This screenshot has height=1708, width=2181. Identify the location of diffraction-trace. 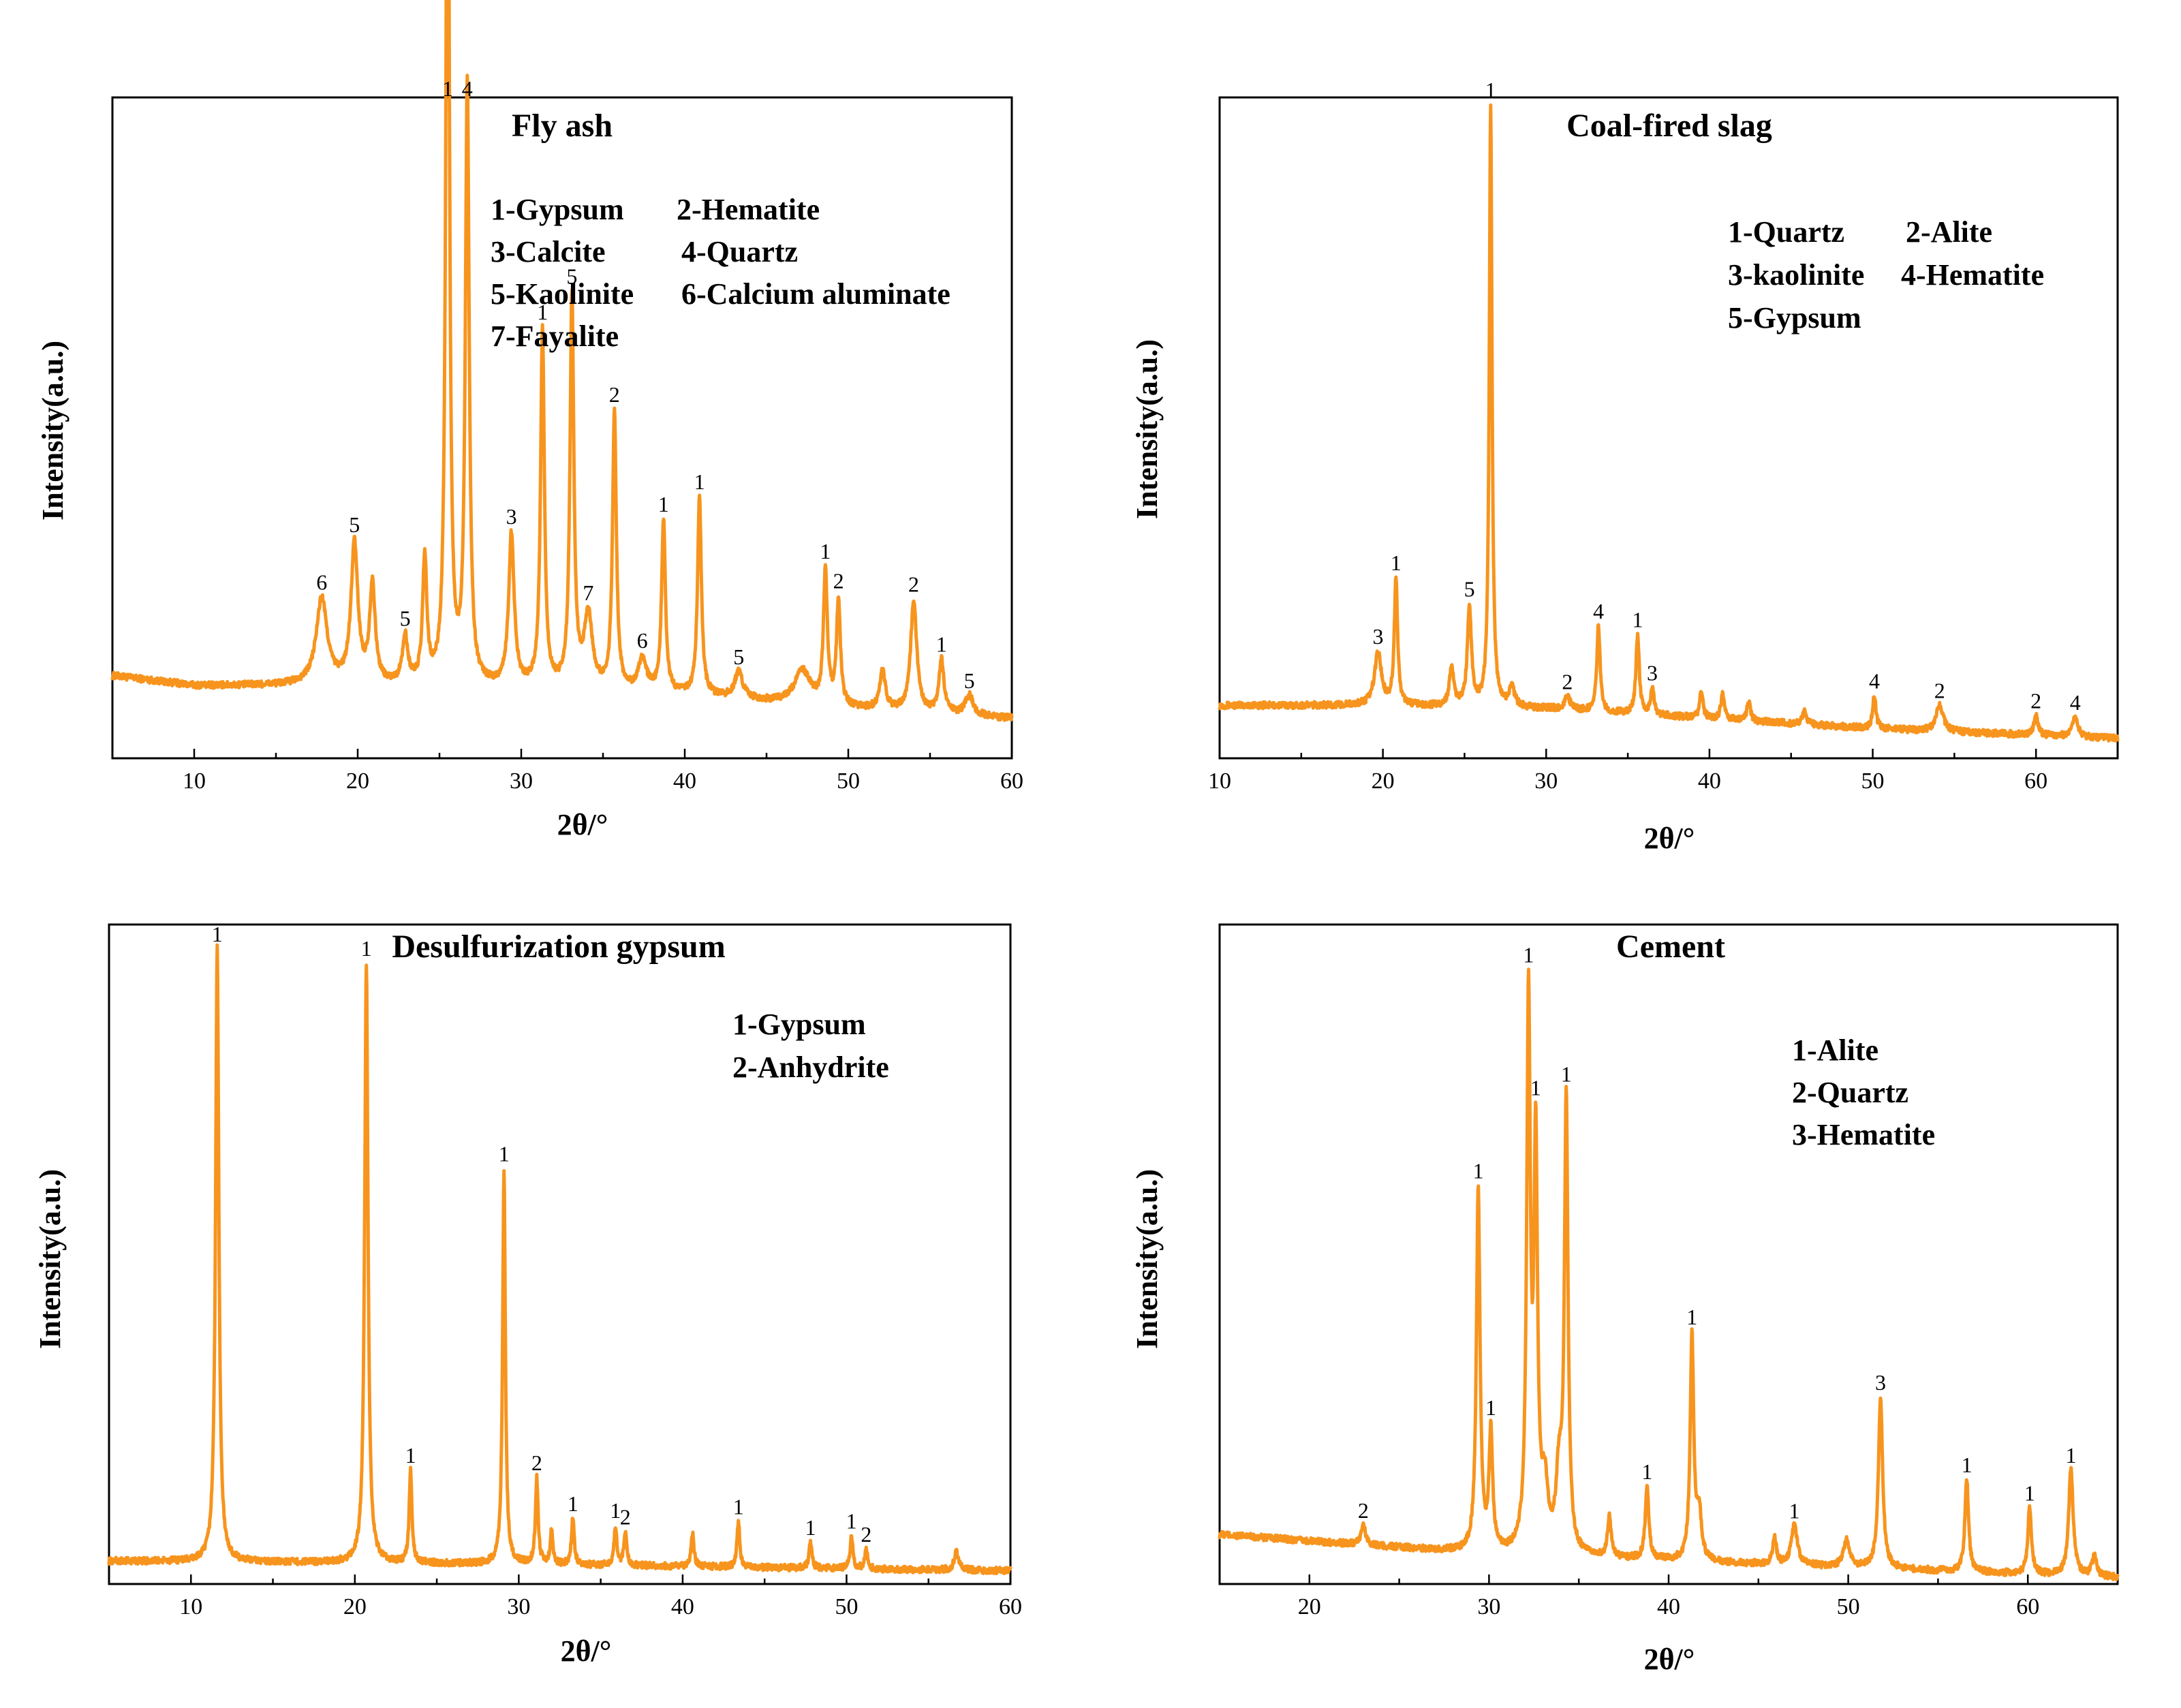
(1669, 1274).